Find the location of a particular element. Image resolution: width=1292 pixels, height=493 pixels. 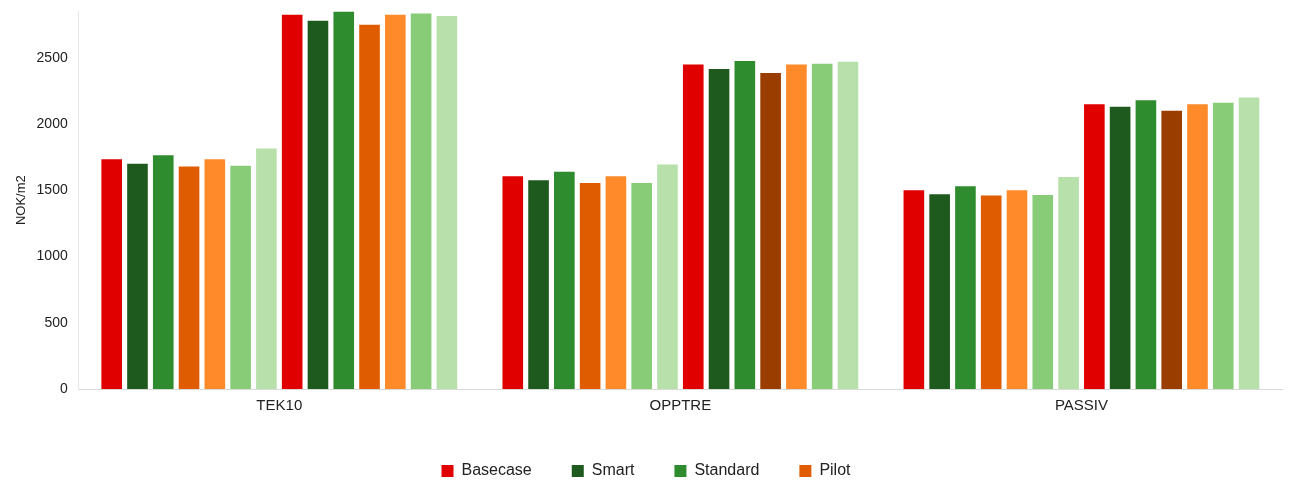

legend-label: Smart is located at coordinates (613, 470).